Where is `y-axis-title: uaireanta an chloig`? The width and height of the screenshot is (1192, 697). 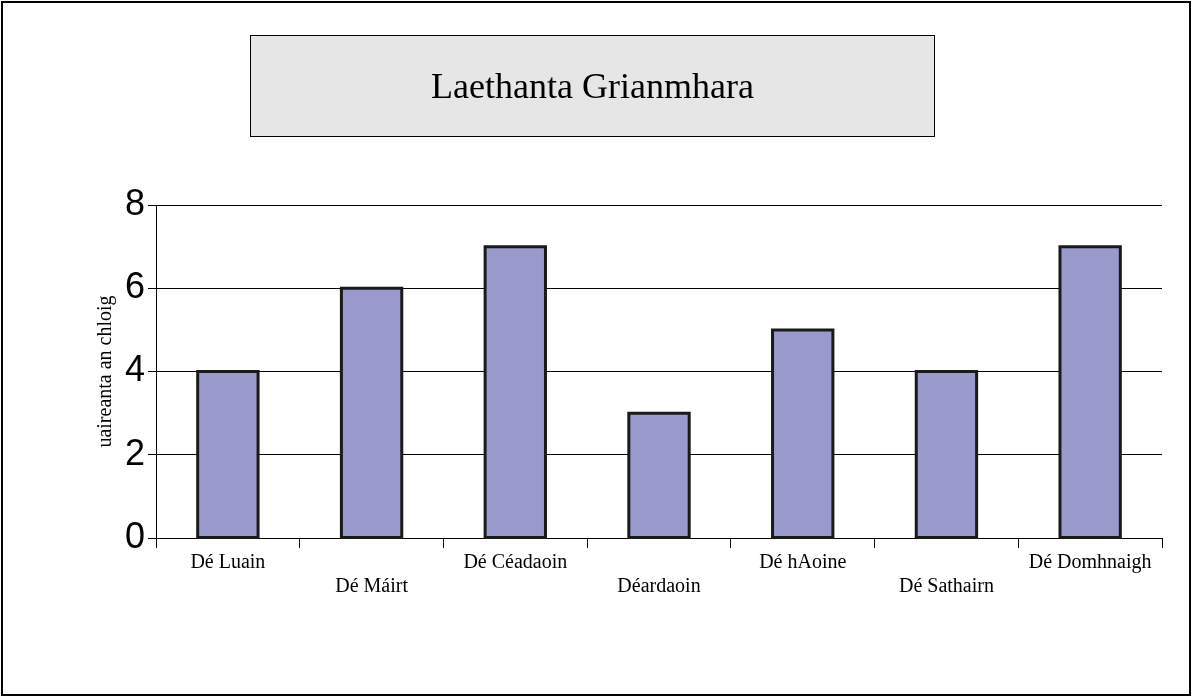
y-axis-title: uaireanta an chloig is located at coordinates (105, 371).